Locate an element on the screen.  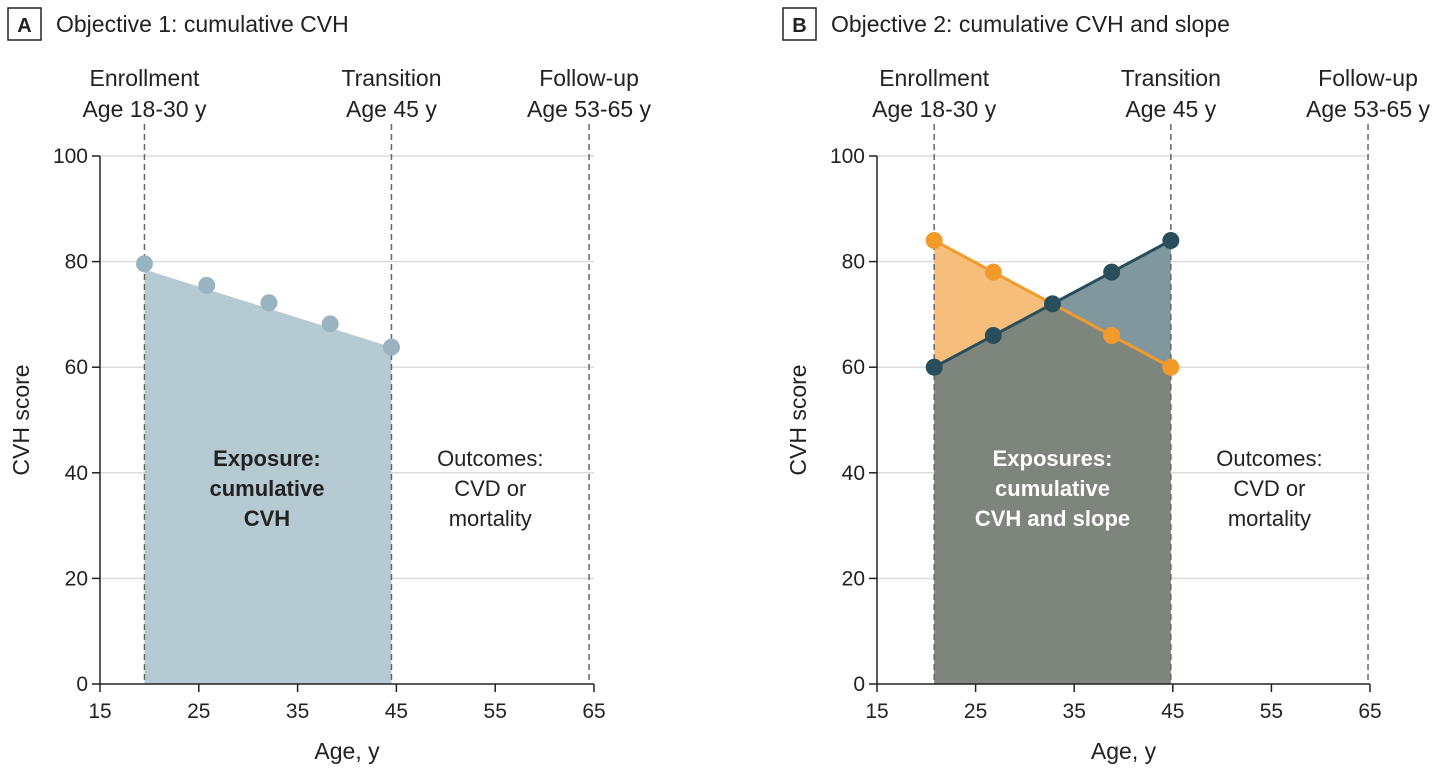
exposure-annotation: Exposures: is located at coordinates (1053, 458).